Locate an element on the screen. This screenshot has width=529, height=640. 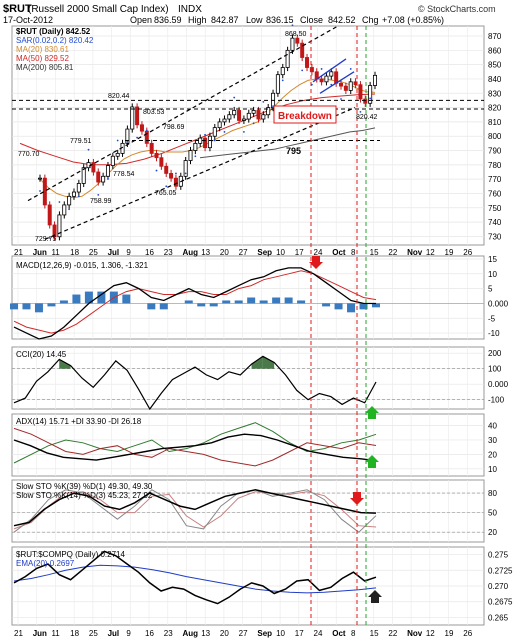
y-tick-label: 40 is located at coordinates (492, 426).